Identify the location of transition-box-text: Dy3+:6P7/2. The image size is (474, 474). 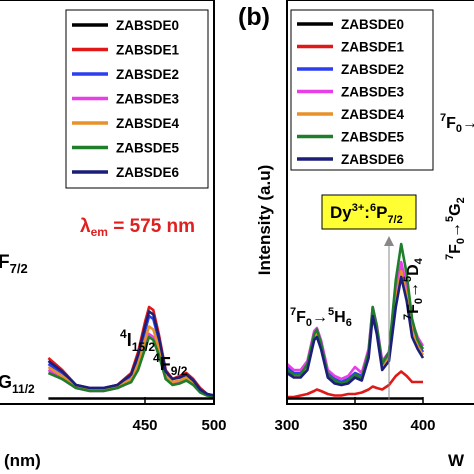
(366, 214).